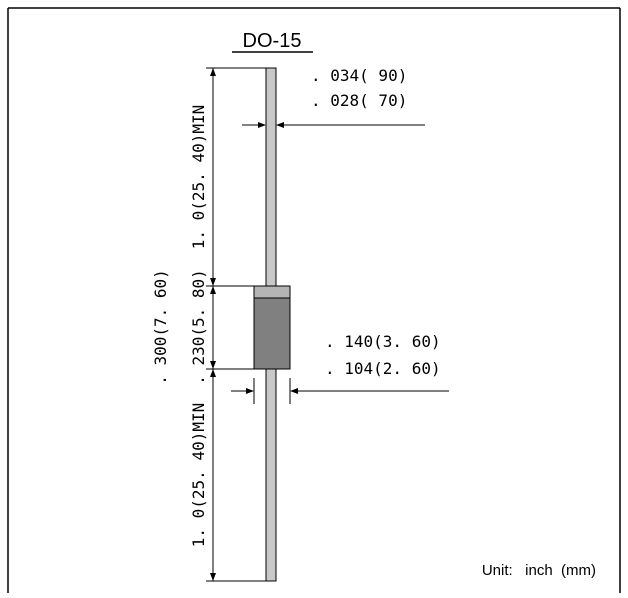 The height and width of the screenshot is (598, 628). I want to click on body-diameter-dimension, so click(340, 391).